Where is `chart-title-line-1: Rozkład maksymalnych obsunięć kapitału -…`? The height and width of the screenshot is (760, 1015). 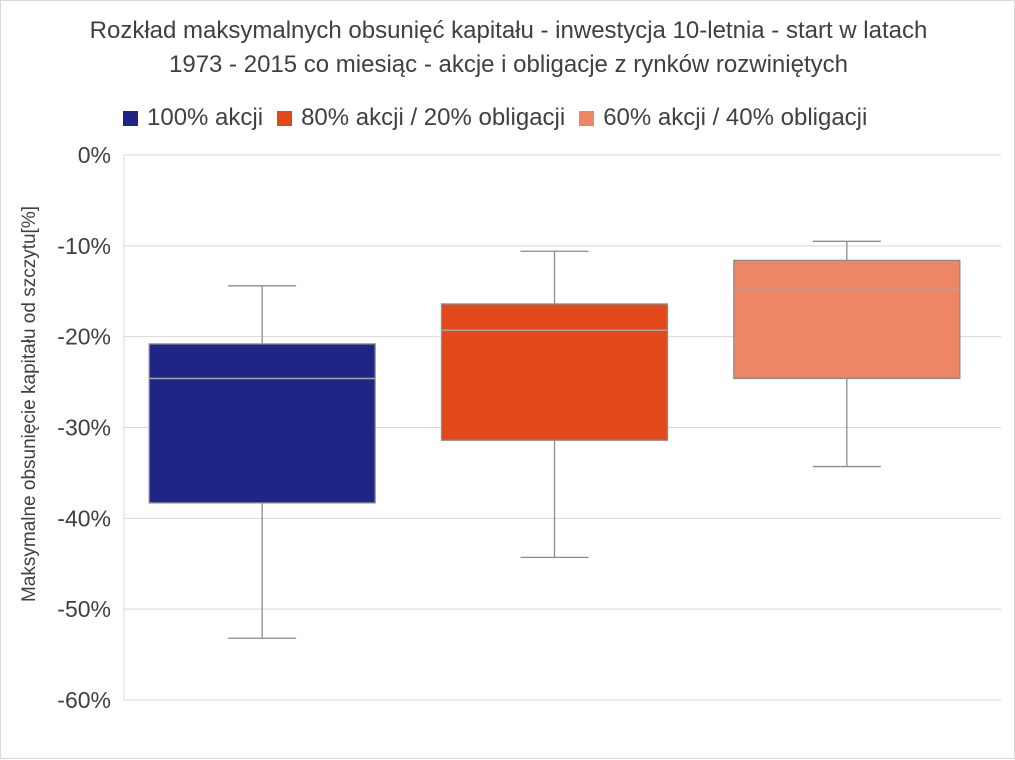 chart-title-line-1: Rozkład maksymalnych obsunięć kapitału -… is located at coordinates (508, 30).